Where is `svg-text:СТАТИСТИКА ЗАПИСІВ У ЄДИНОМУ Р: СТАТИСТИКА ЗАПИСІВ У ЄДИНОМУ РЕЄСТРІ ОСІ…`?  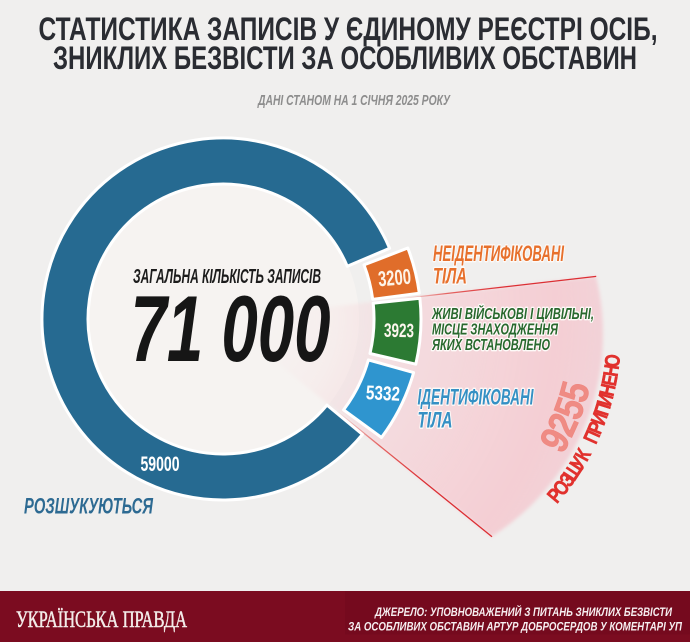
svg-text:СТАТИСТИКА ЗАПИСІВ У ЄДИНОМУ Р: СТАТИСТИКА ЗАПИСІВ У ЄДИНОМУ РЕЄСТРІ ОСІ… is located at coordinates (348, 29).